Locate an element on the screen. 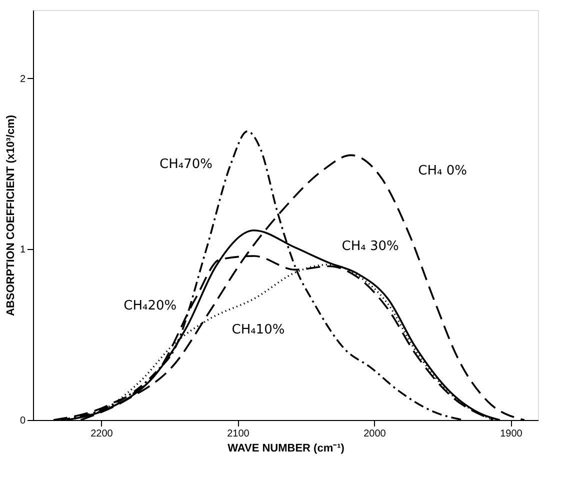 The width and height of the screenshot is (579, 481). x-tick-label: 2100 is located at coordinates (238, 434).